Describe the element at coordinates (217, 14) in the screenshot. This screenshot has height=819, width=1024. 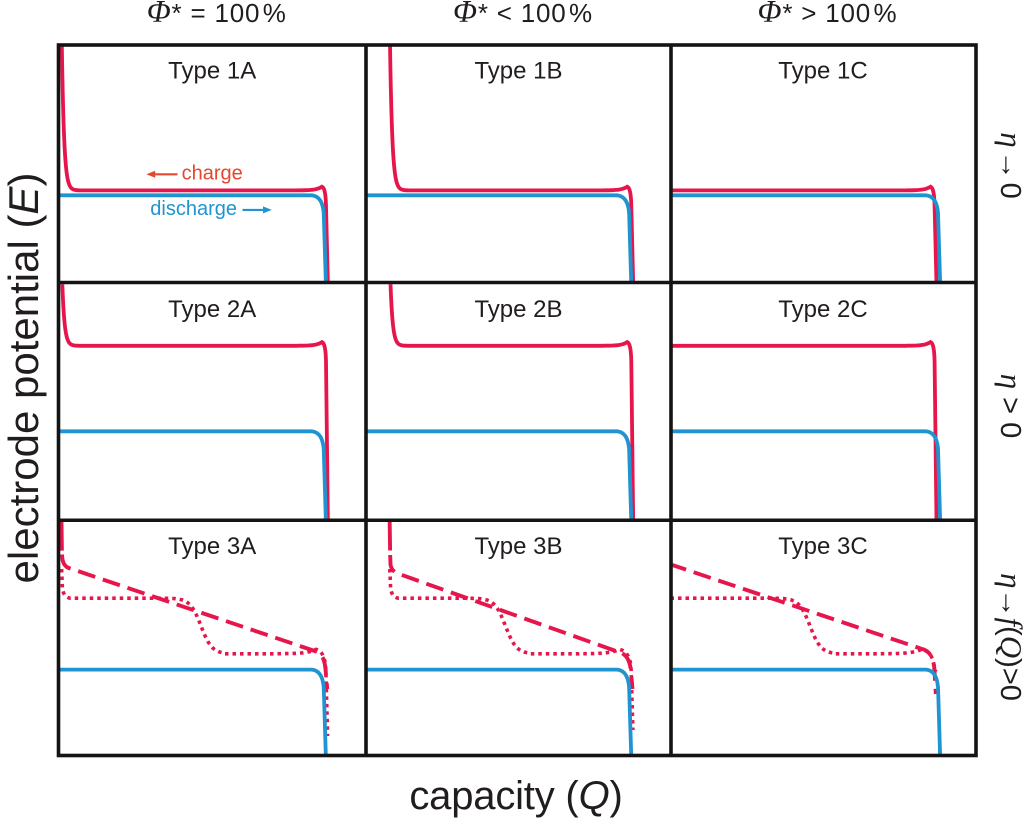
I see `svg-text: Φ* = 100%` at that location.